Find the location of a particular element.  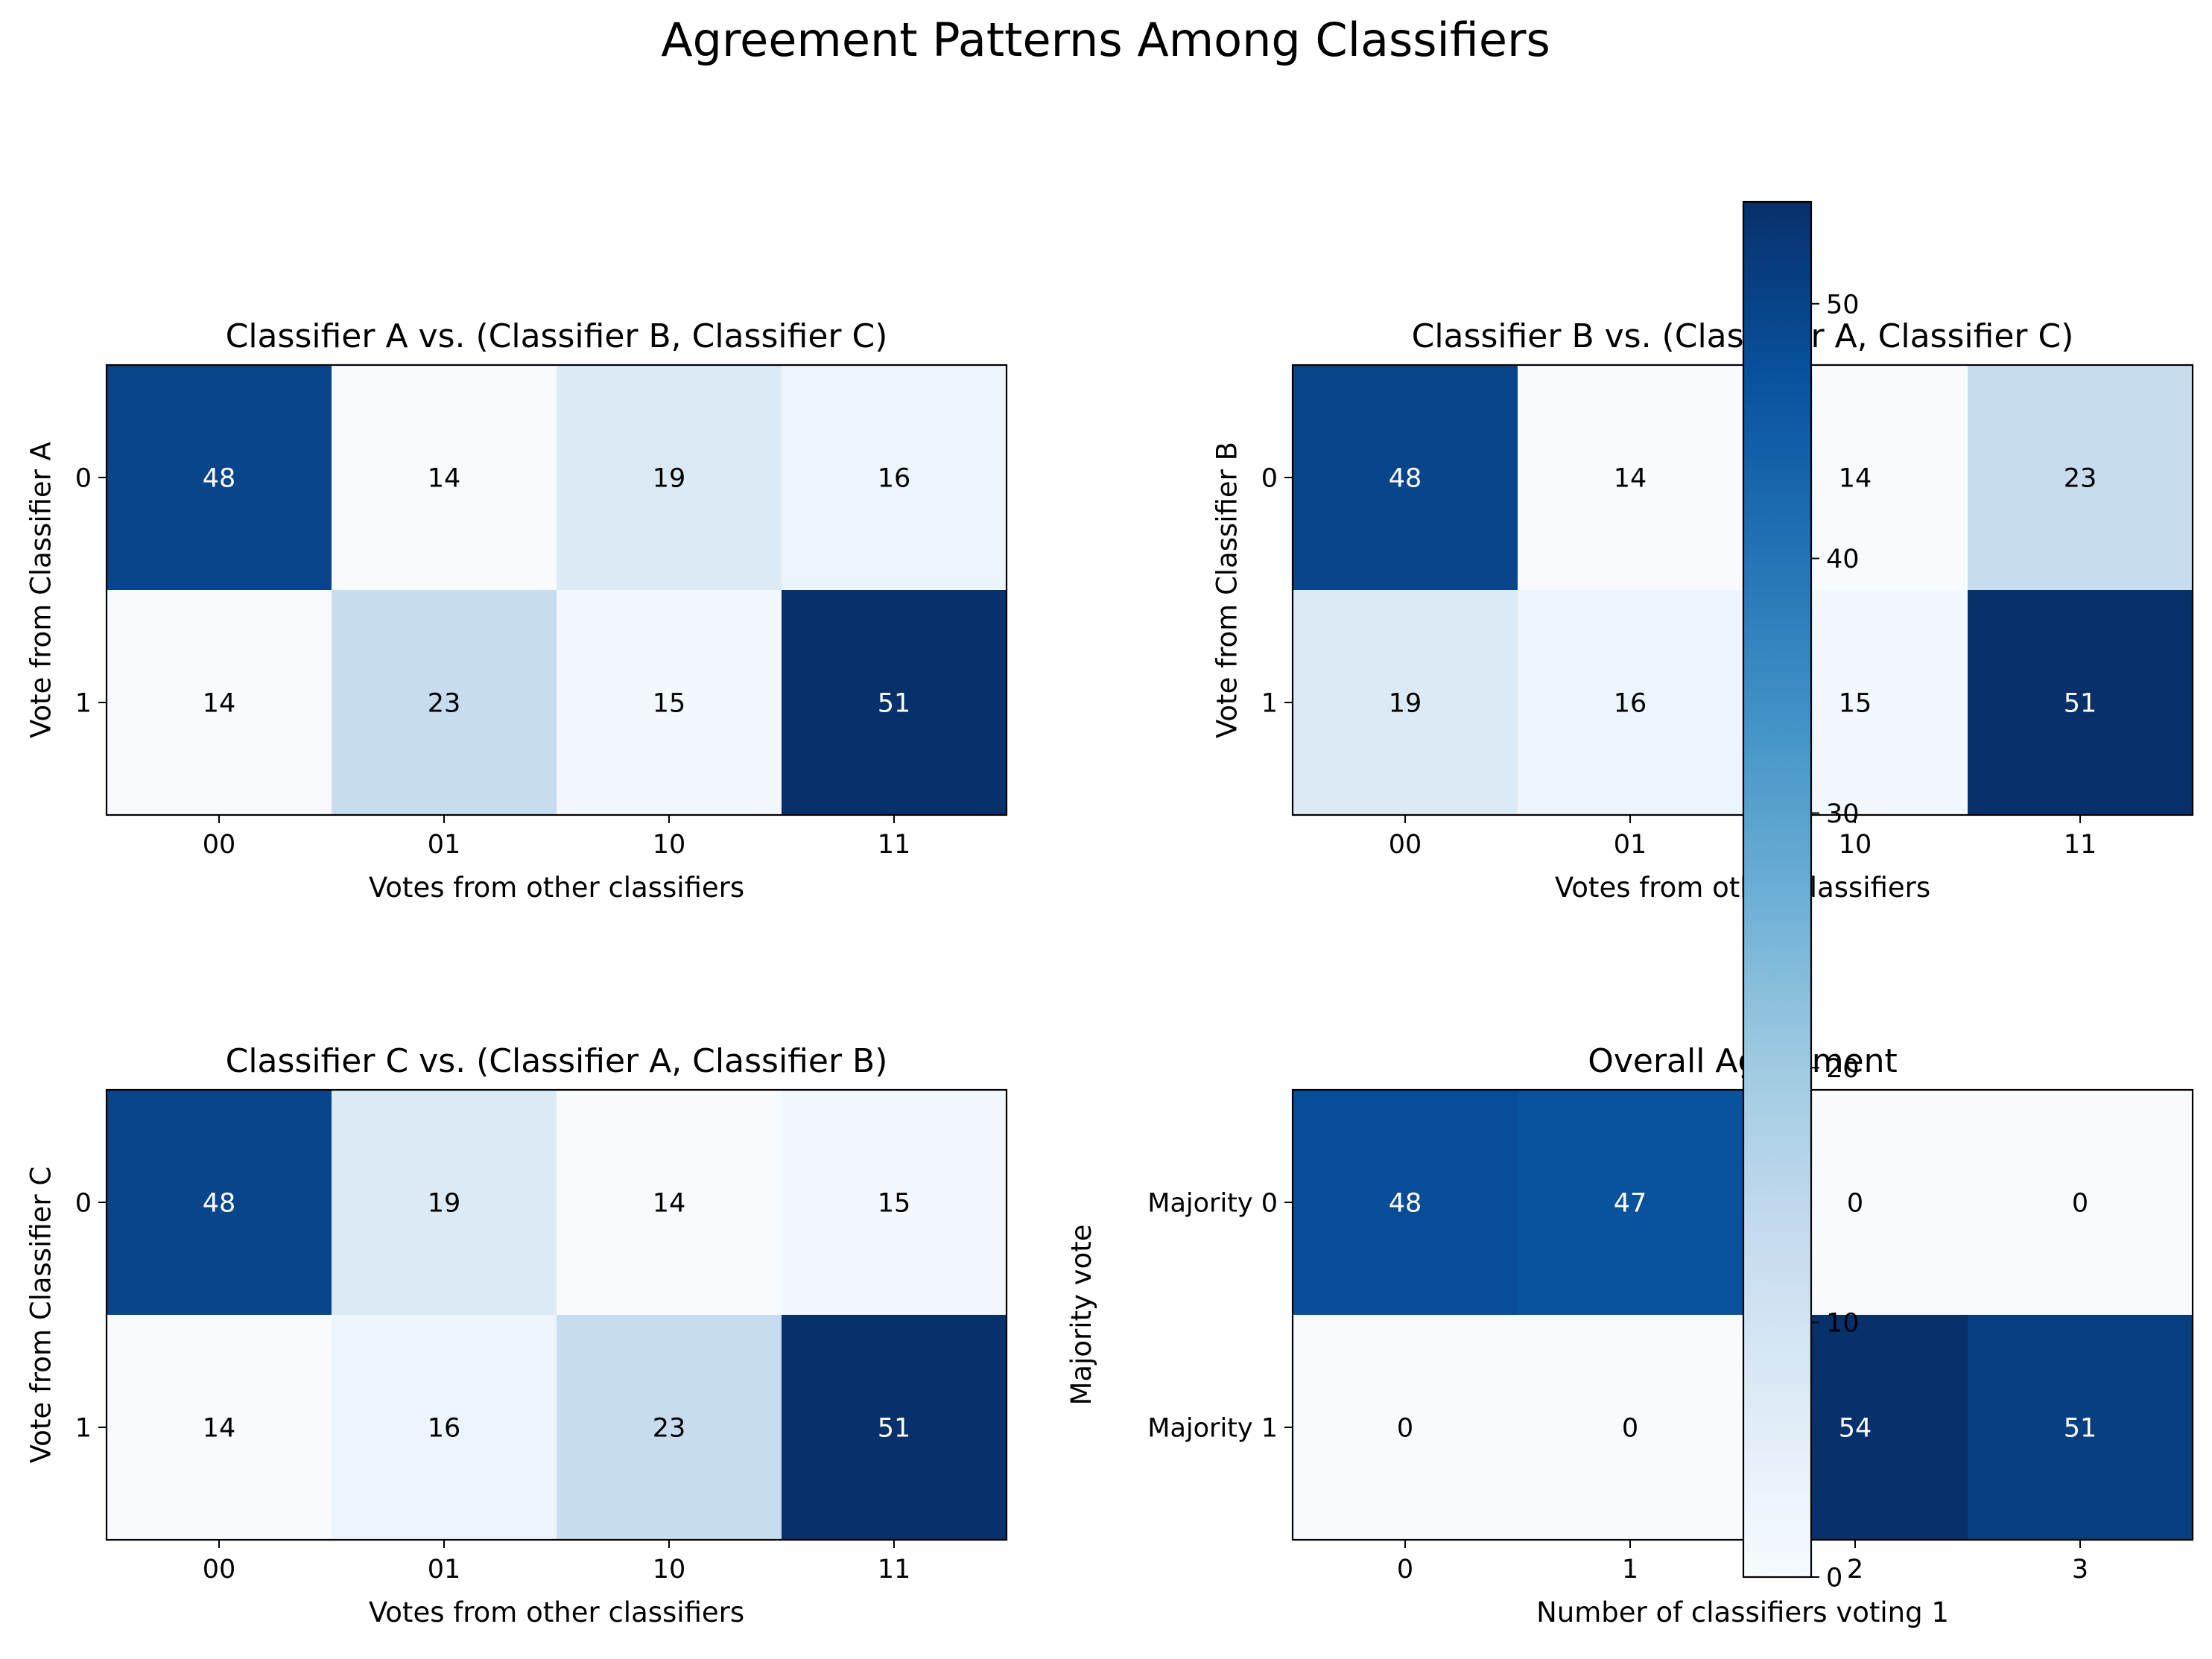

colorbar-tick-label: 40 is located at coordinates (1843, 559).